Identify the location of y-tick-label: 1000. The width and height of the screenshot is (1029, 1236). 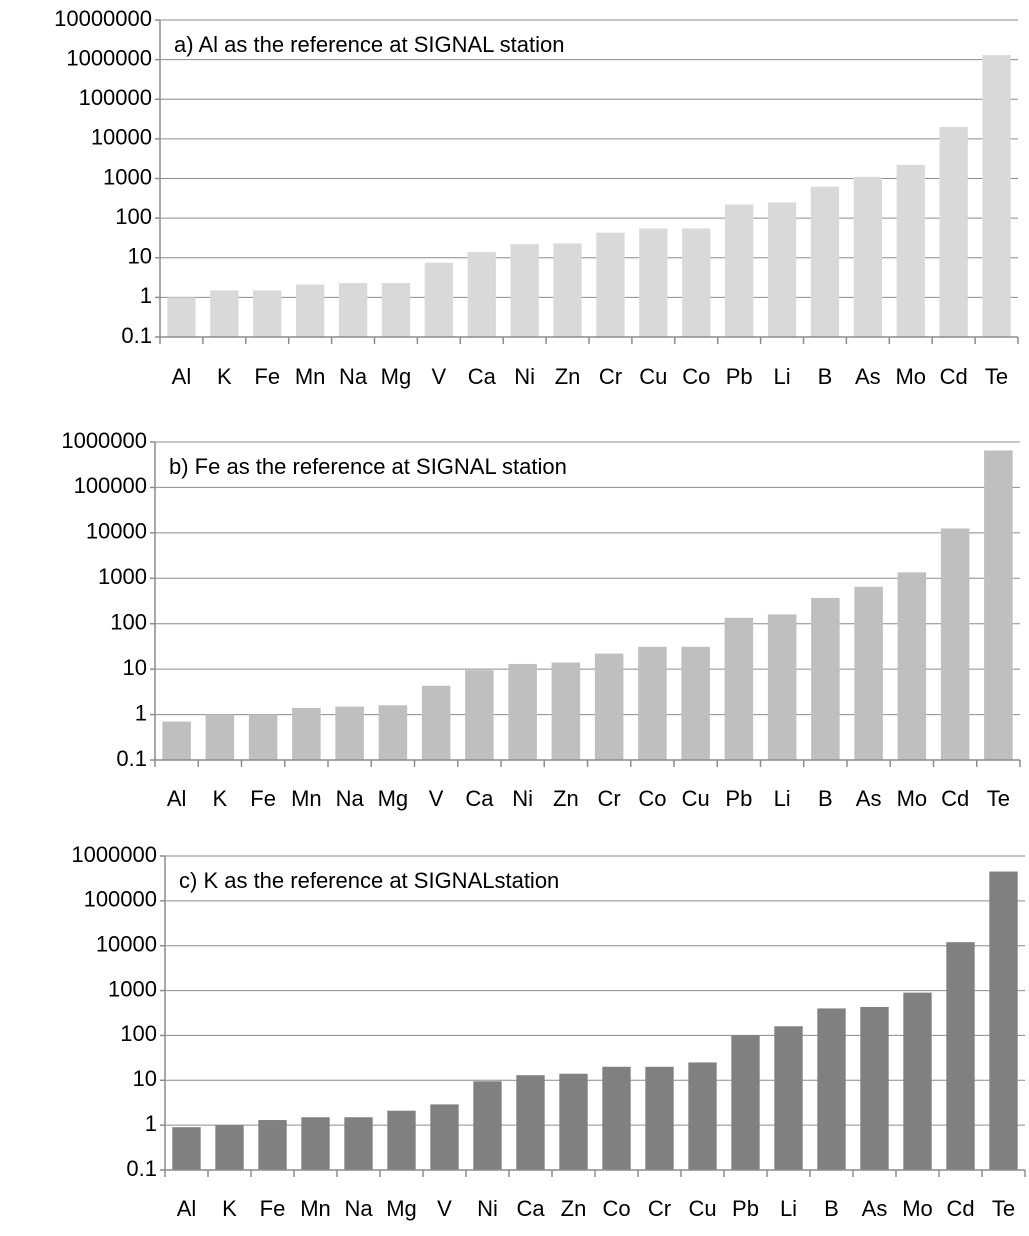
(122, 576).